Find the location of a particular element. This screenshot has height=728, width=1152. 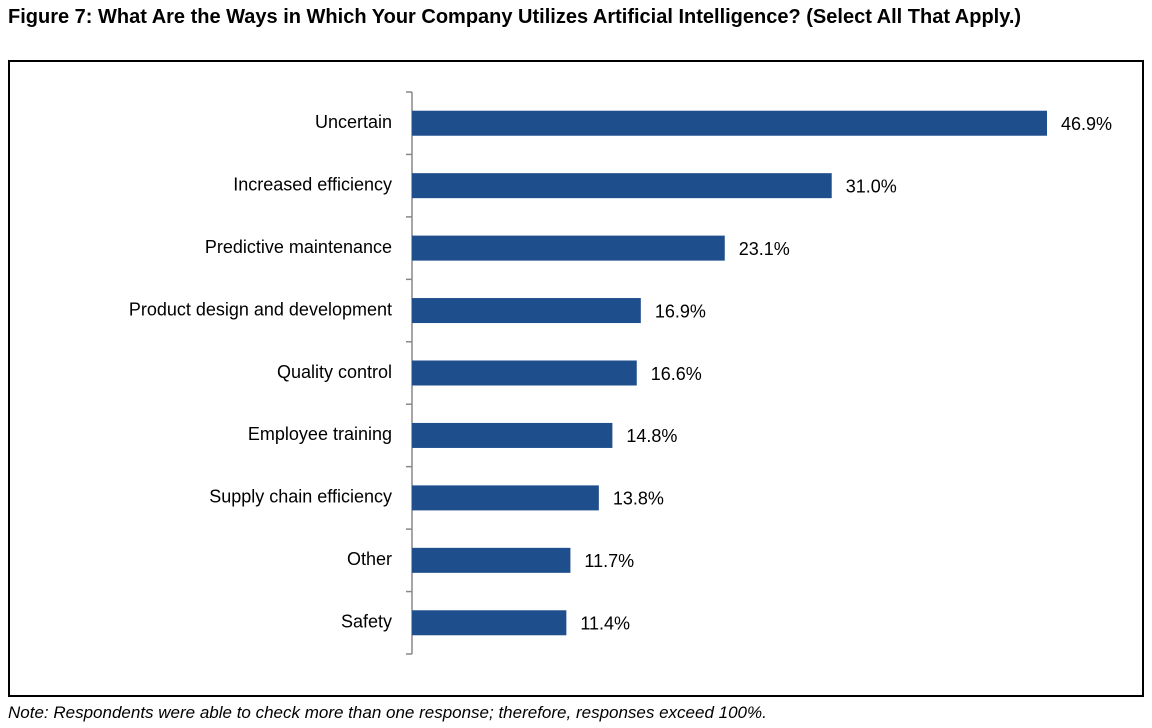

category-label: Product design and development is located at coordinates (260, 309).